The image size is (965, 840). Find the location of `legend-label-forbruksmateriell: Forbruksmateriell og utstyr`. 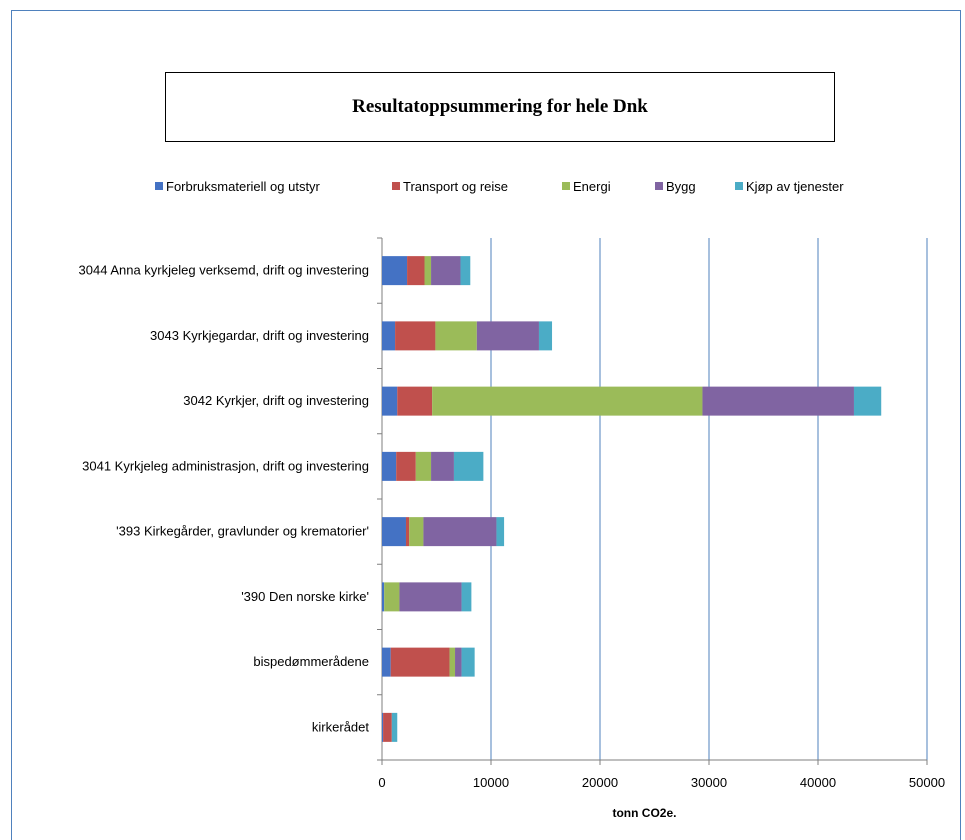

legend-label-forbruksmateriell: Forbruksmateriell og utstyr is located at coordinates (243, 186).